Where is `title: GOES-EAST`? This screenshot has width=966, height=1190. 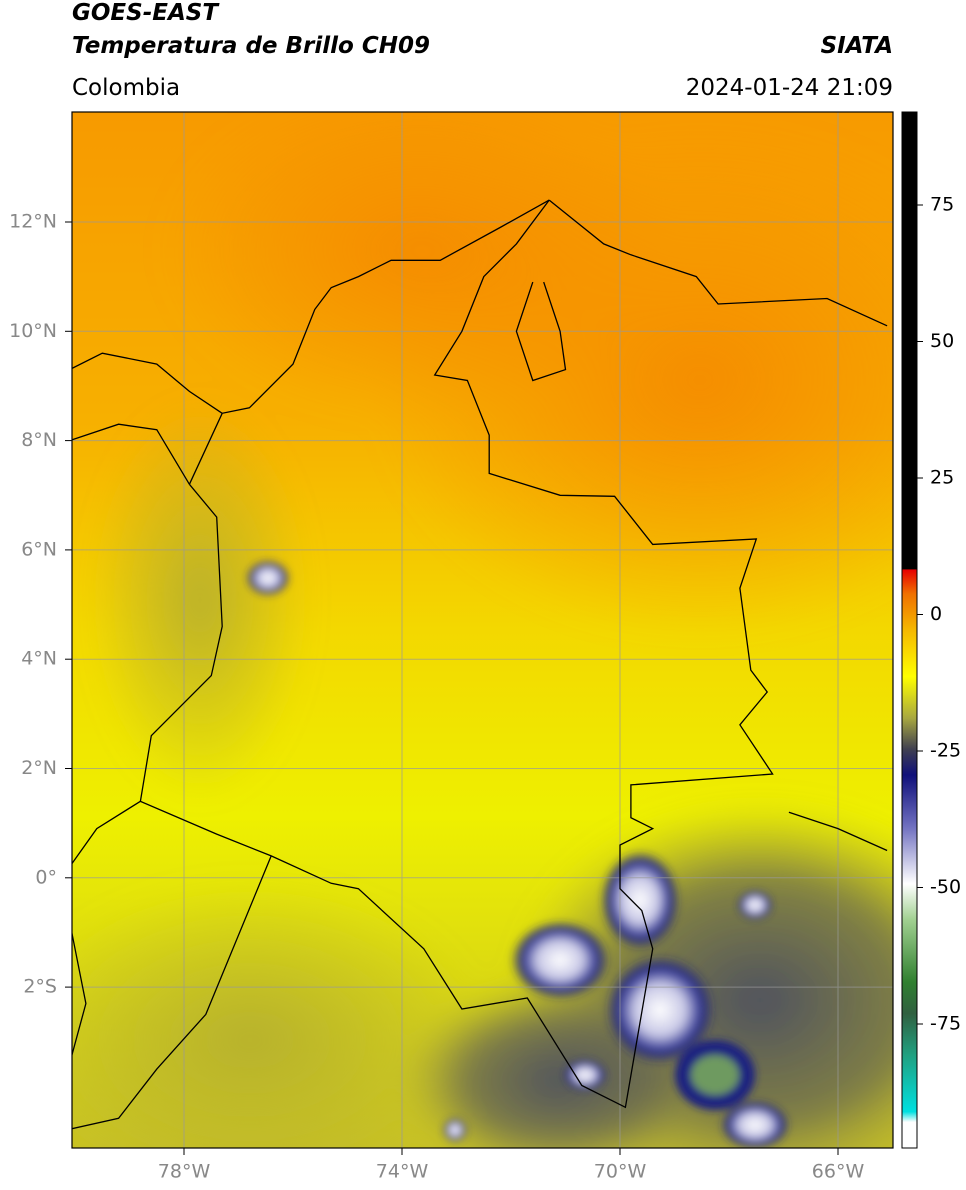
title: GOES-EAST is located at coordinates (146, 13).